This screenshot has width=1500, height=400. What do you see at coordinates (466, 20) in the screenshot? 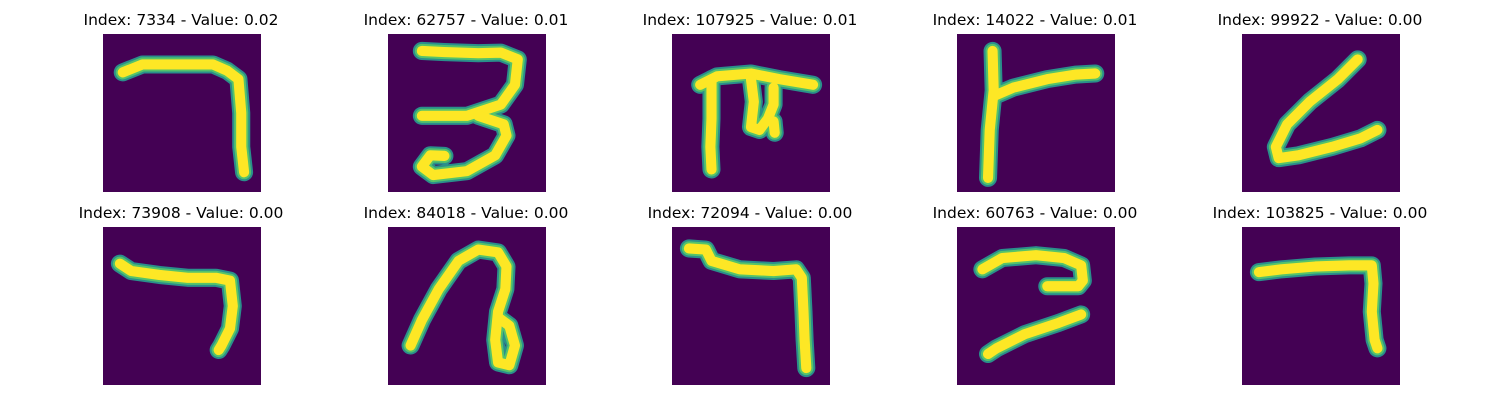
I see `image-title: Index: 62757 - Value: 0.01` at bounding box center [466, 20].